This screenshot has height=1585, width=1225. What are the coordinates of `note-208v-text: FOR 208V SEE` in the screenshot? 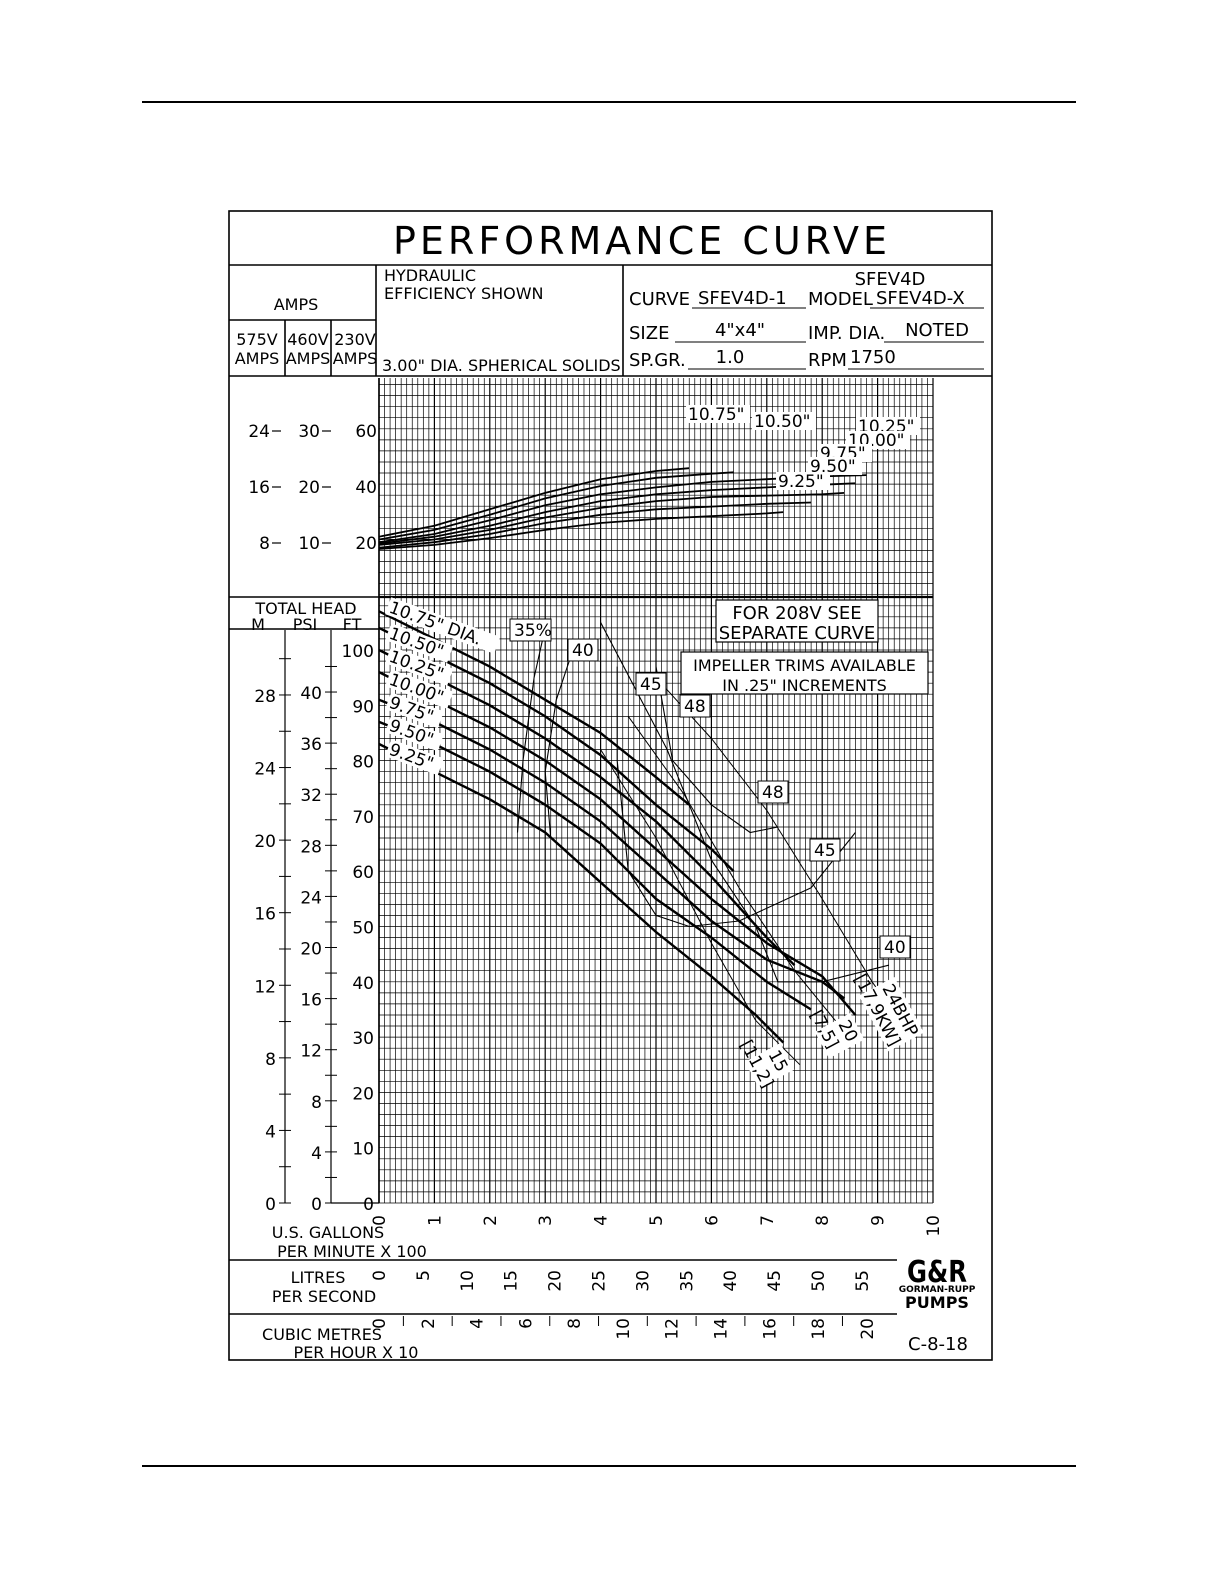 It's located at (796, 613).